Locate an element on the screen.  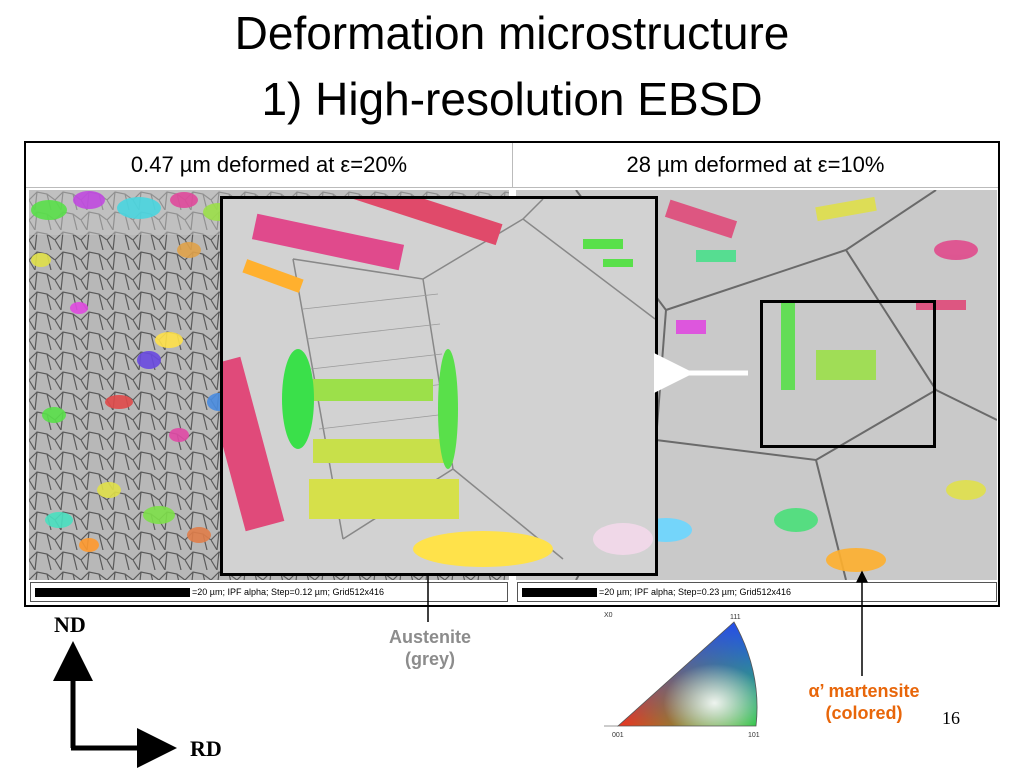
austenite-sub-label: (grey) is located at coordinates (430, 659).